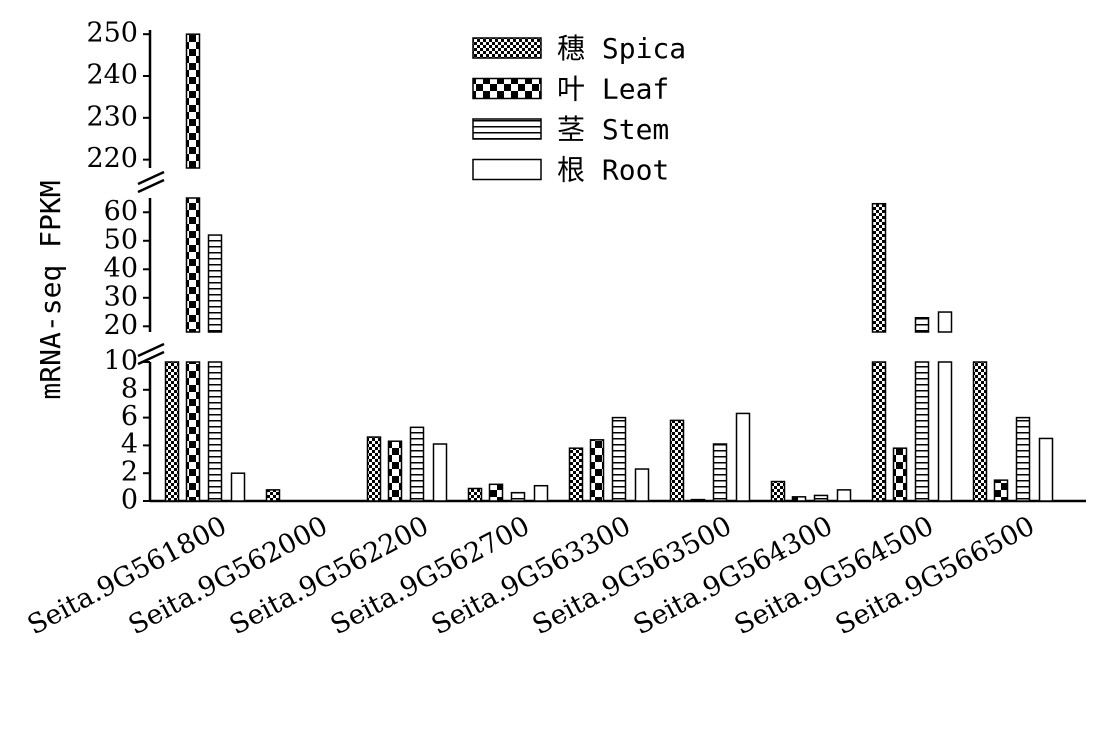 This screenshot has height=736, width=1102. I want to click on y-tick-label: 6, so click(129, 416).